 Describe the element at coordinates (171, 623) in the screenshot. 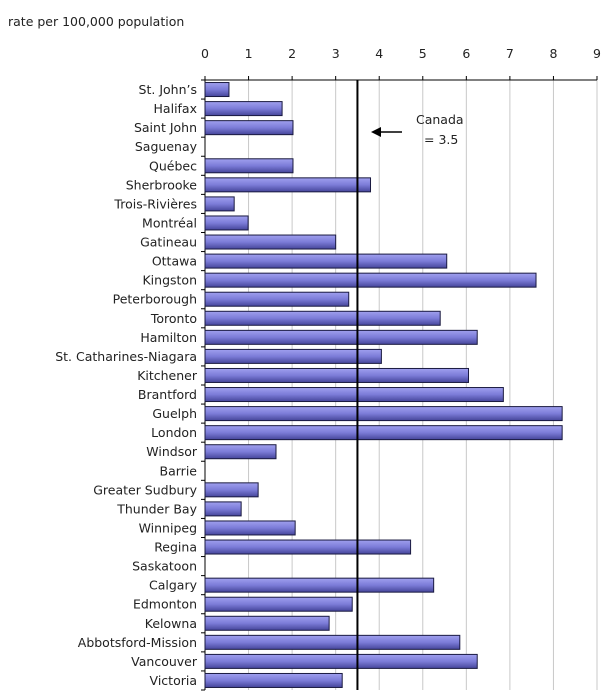

I see `category-label: Kelowna` at that location.